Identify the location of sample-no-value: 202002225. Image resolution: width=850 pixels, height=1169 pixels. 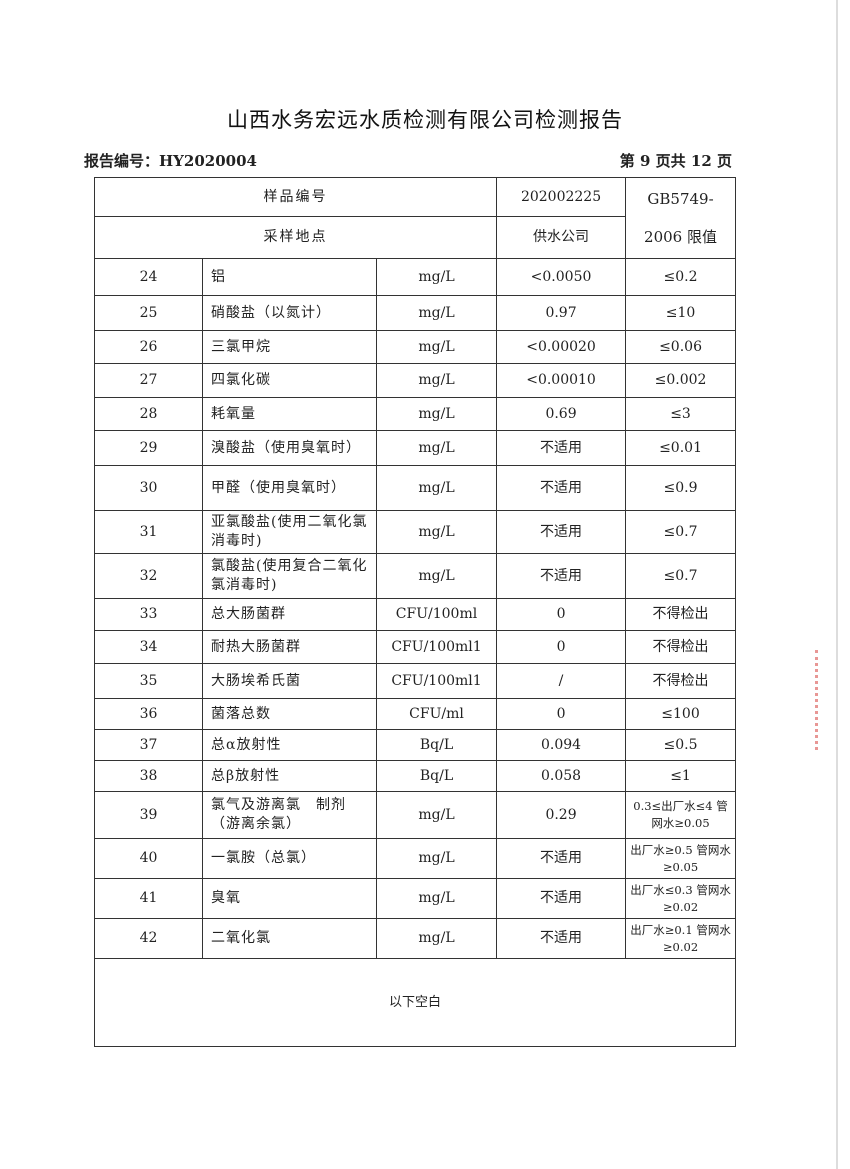
(561, 197).